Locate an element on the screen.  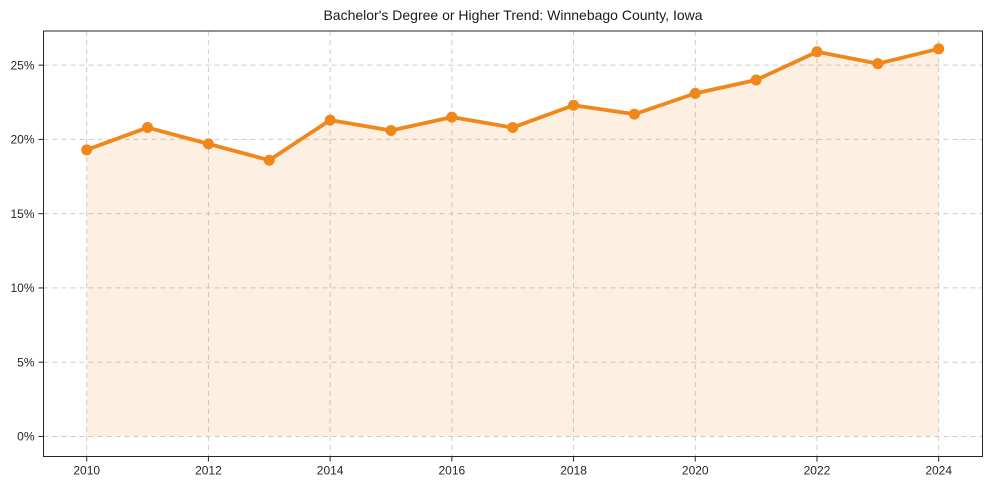
x-tick-label: 2022 is located at coordinates (817, 471).